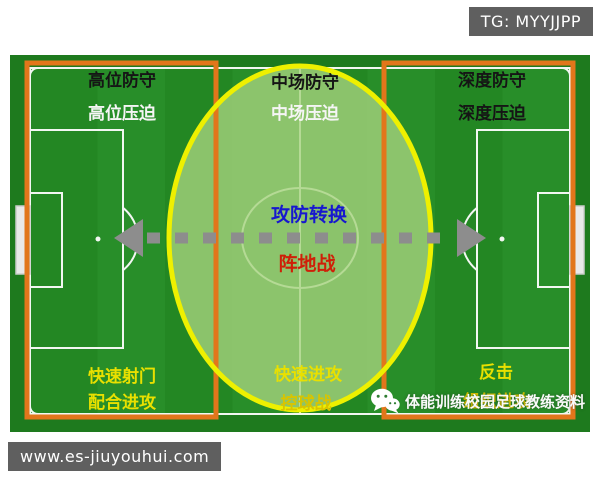 Image resolution: width=600 pixels, height=480 pixels. I want to click on url-badge: www.es-jiuyouhui.com, so click(115, 456).